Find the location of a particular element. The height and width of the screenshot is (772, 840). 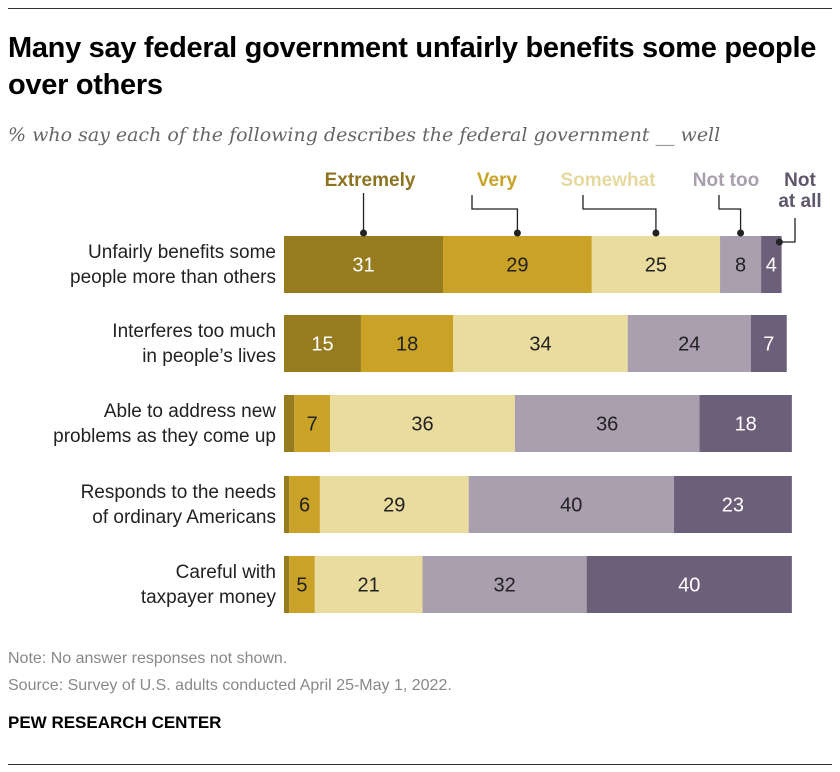

data-label: 4 is located at coordinates (771, 266).